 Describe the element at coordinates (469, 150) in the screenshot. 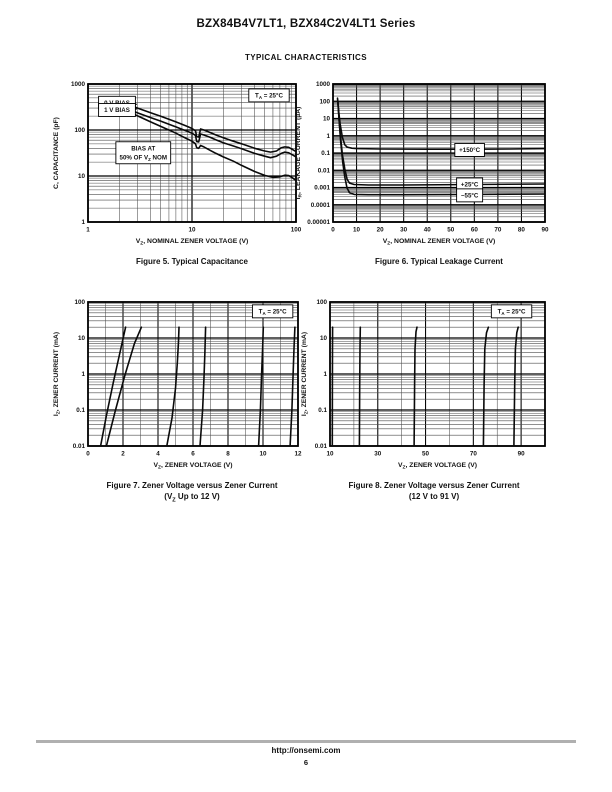

I see `svg-text: +150°C` at that location.